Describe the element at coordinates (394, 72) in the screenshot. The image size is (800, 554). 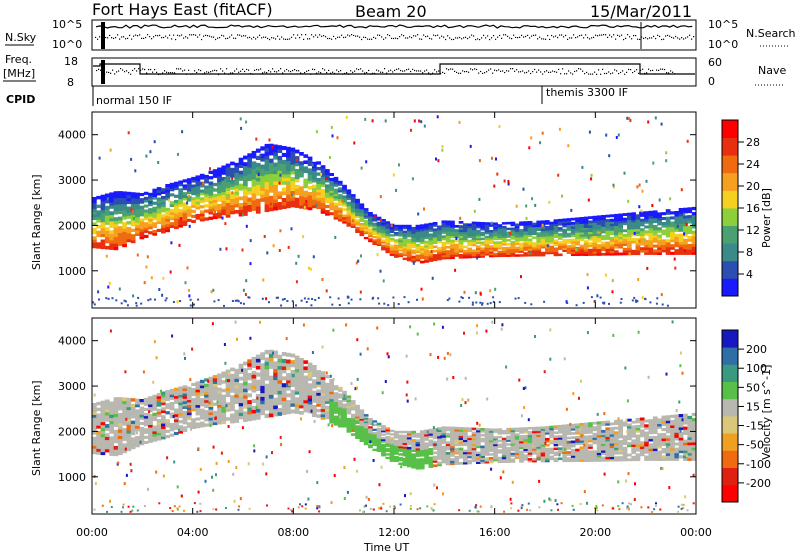
I see `freq-traces` at that location.